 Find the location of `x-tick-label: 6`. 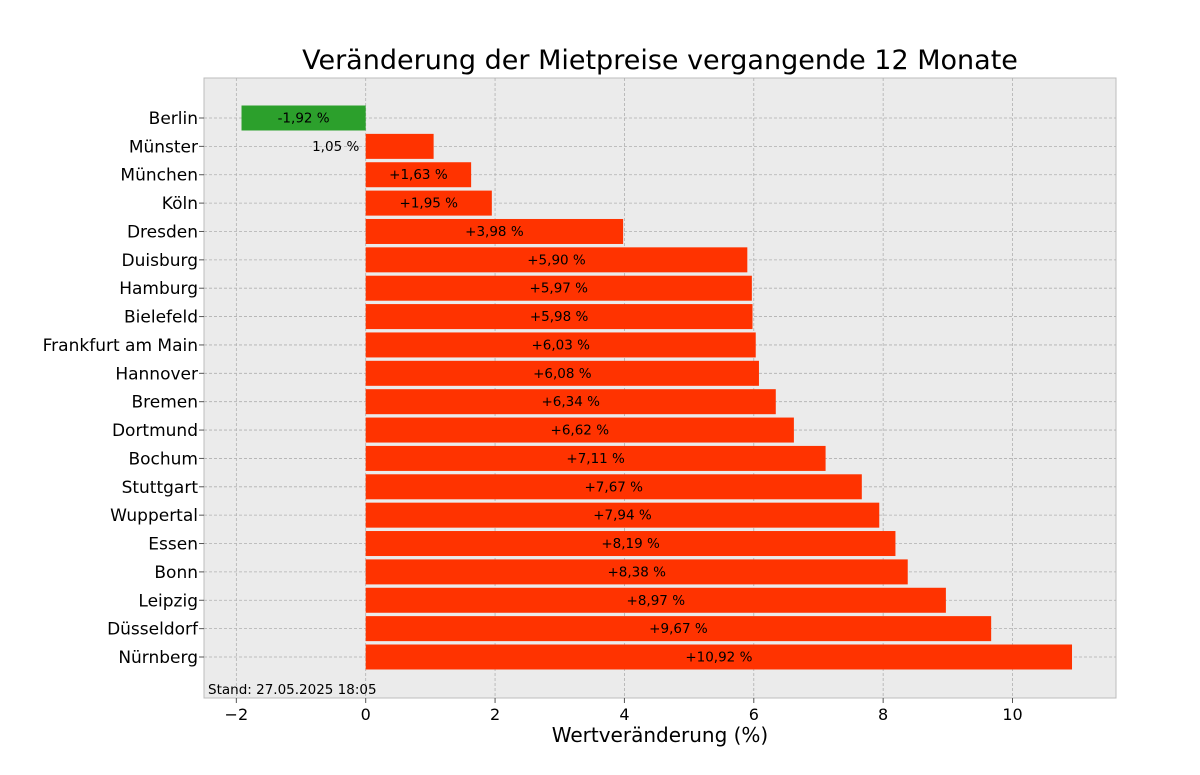

x-tick-label: 6 is located at coordinates (754, 714).